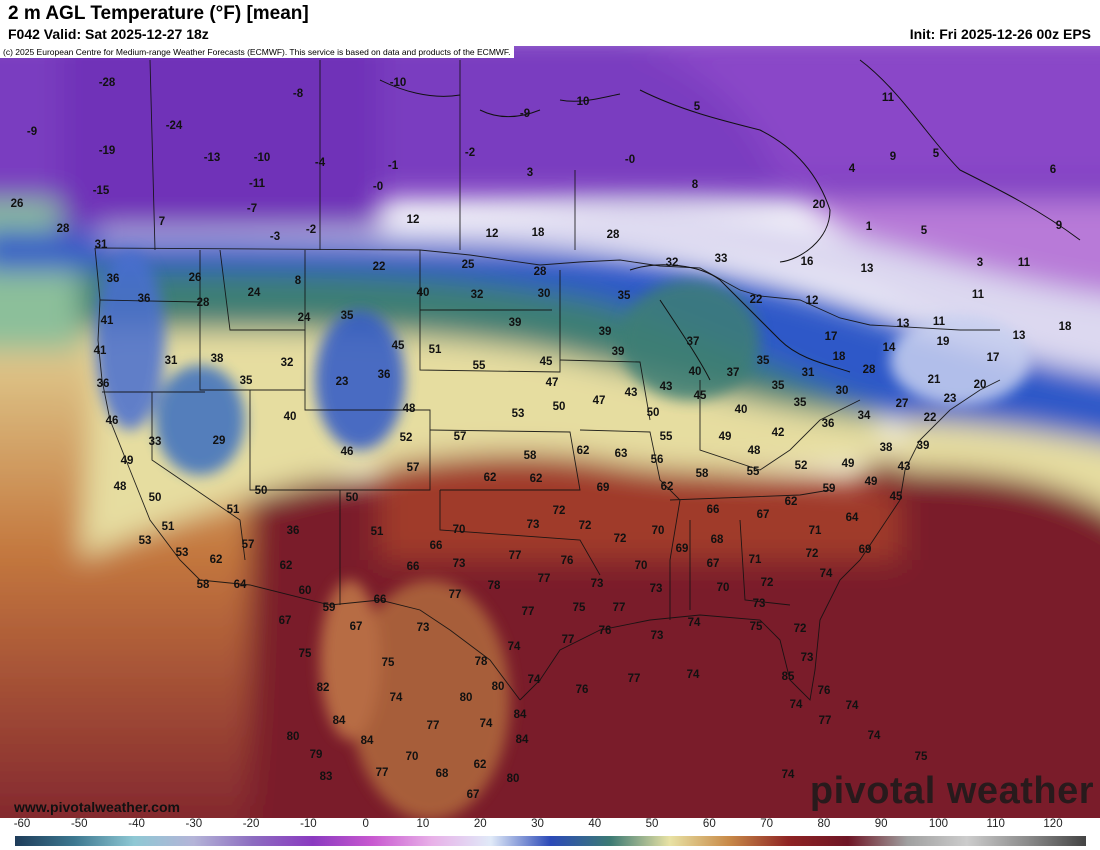 This screenshot has height=850, width=1100. I want to click on temperature-label: 5, so click(697, 107).